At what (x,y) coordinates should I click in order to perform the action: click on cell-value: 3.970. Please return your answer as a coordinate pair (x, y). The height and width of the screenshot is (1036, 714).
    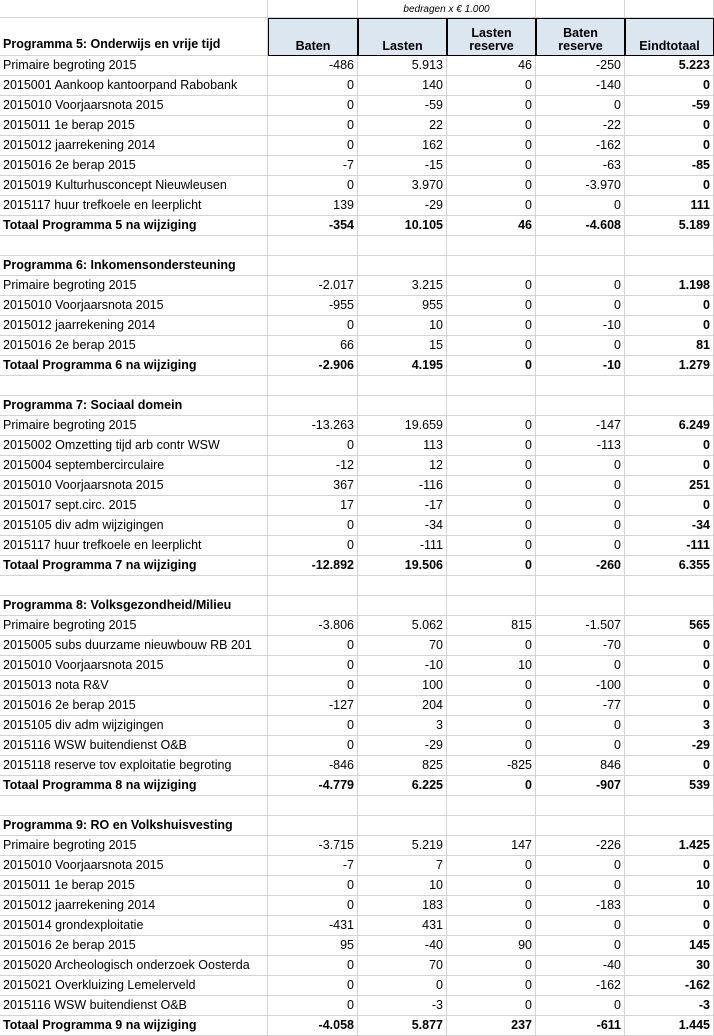
    Looking at the image, I should click on (402, 186).